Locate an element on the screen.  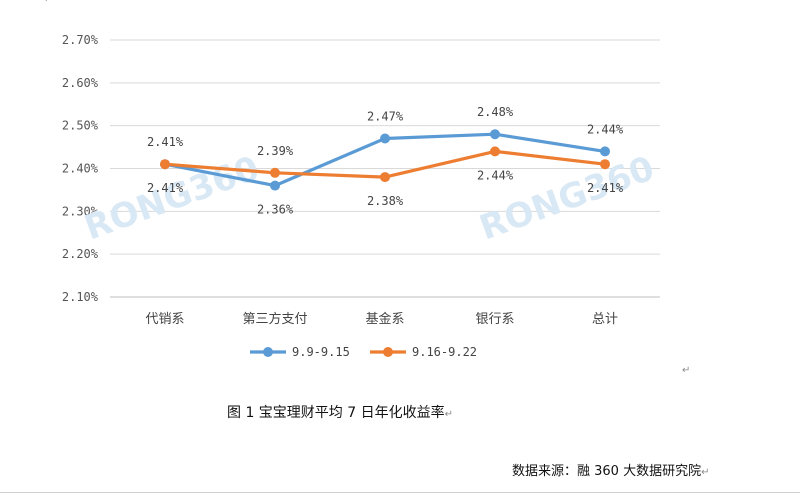
data-label: 2.48% is located at coordinates (495, 112).